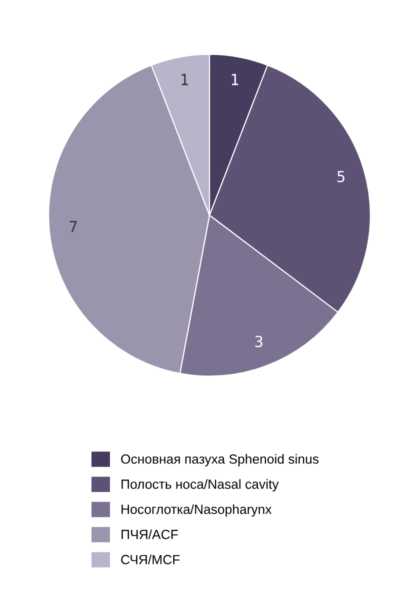 This screenshot has width=419, height=615. What do you see at coordinates (73, 226) in the screenshot?
I see `data-label: 7` at bounding box center [73, 226].